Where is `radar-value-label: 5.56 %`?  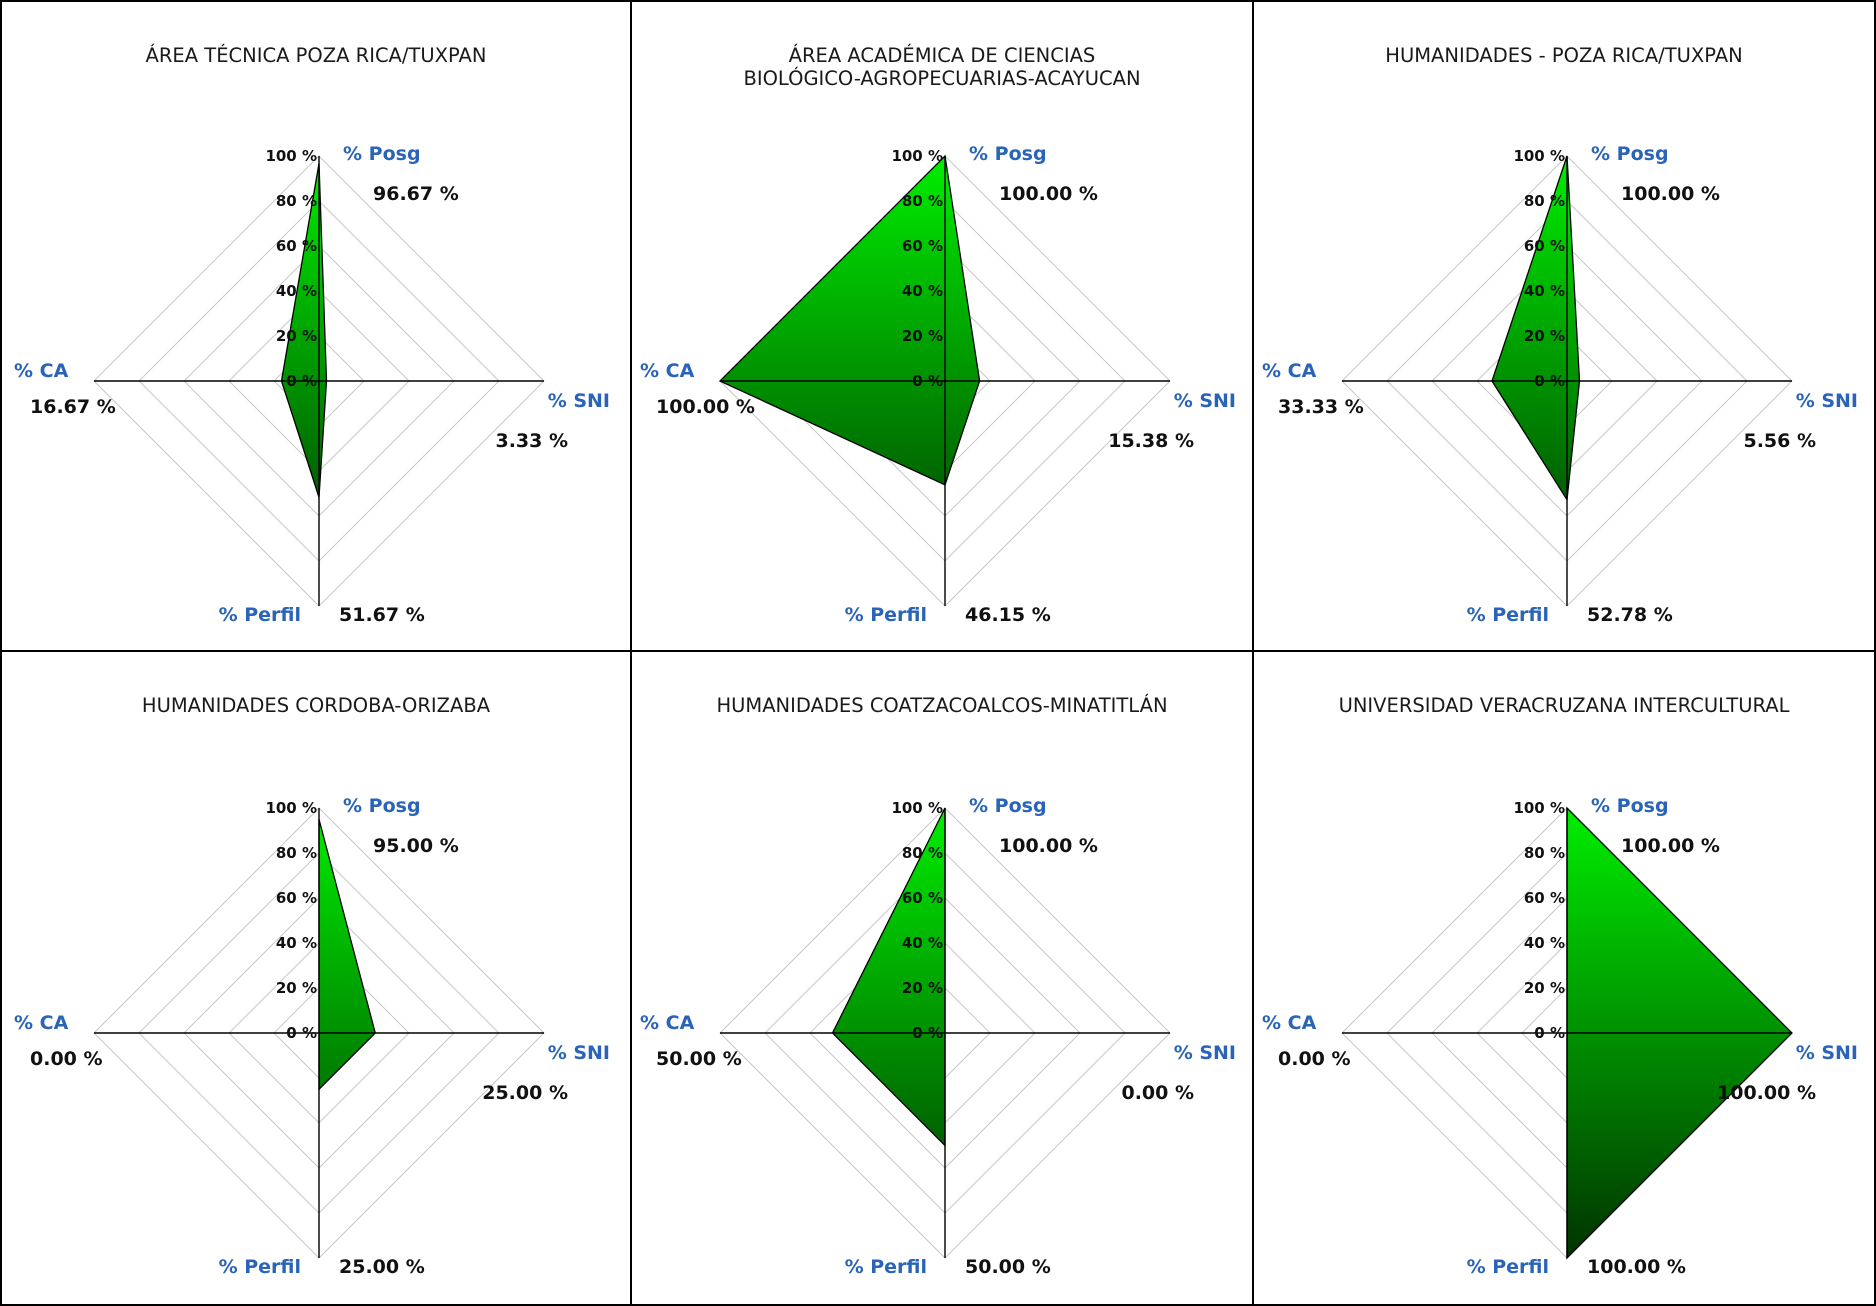
radar-value-label: 5.56 % is located at coordinates (1779, 441).